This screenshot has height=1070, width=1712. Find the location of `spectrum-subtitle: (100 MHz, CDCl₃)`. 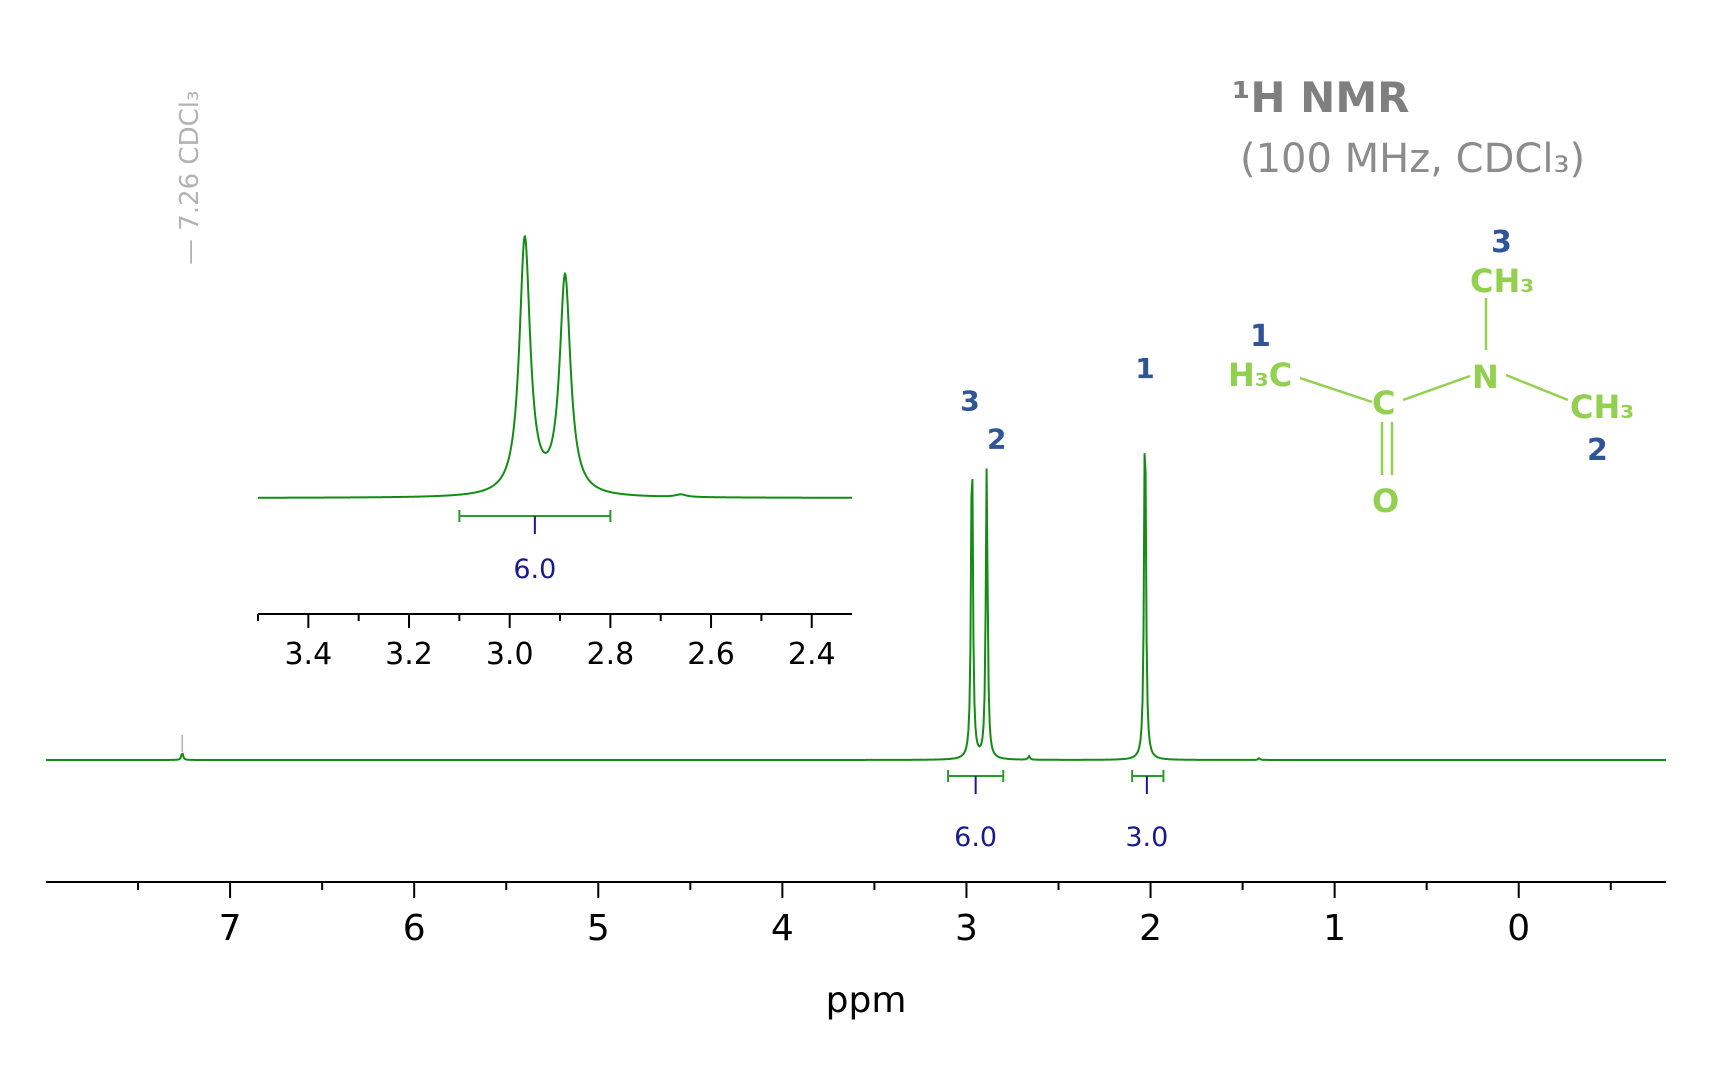

spectrum-subtitle: (100 MHz, CDCl₃) is located at coordinates (1412, 159).